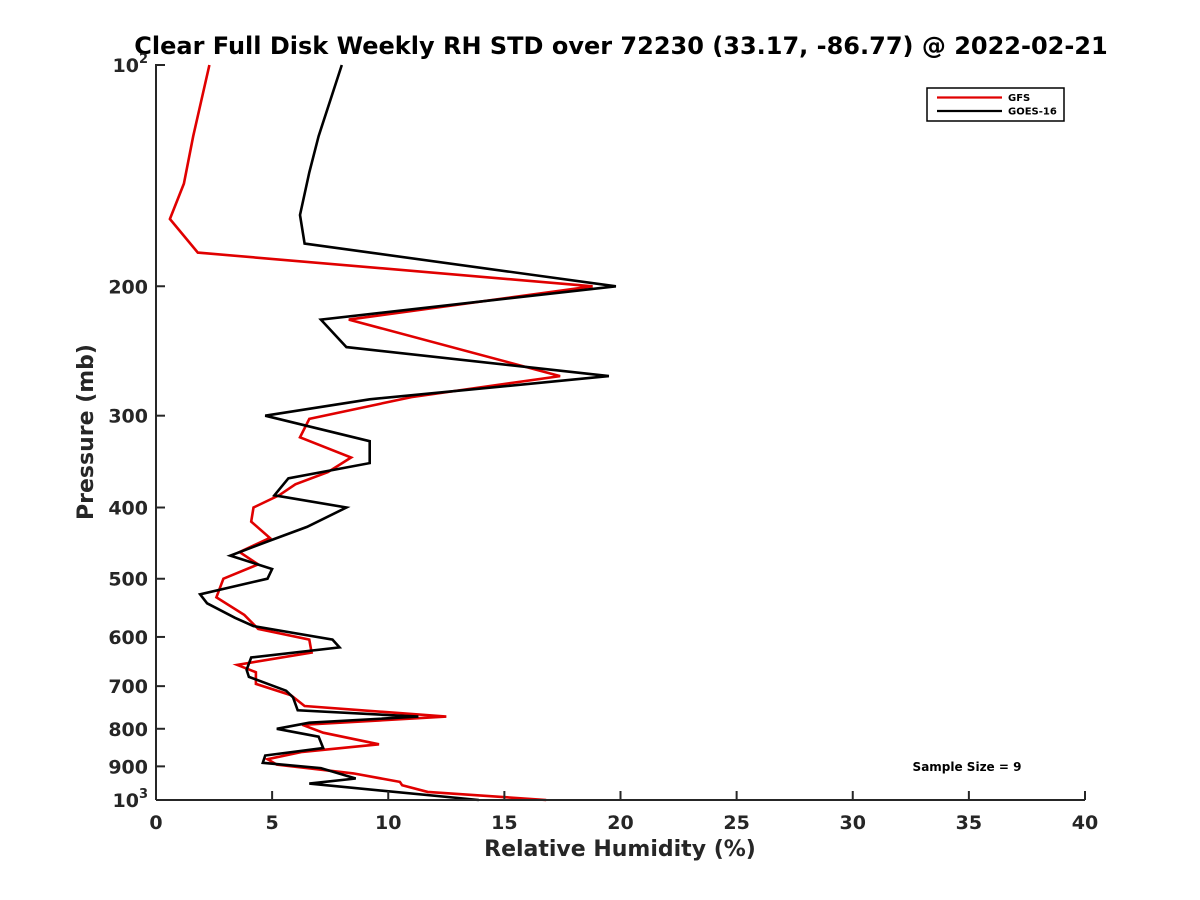 The image size is (1200, 900). Describe the element at coordinates (272, 823) in the screenshot. I see `x-tick-label: 5` at that location.